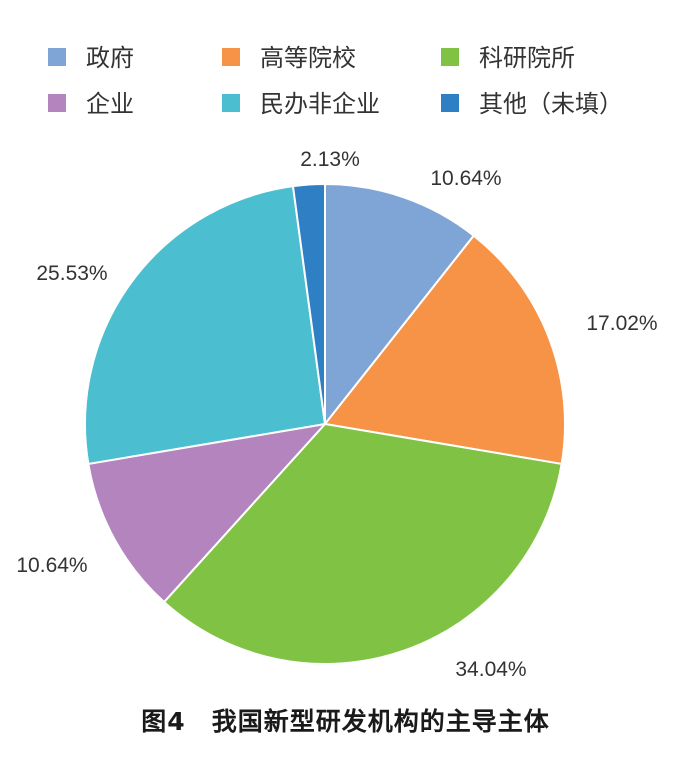  Describe the element at coordinates (320, 104) in the screenshot. I see `legend-label-4: 民办非企业` at that location.